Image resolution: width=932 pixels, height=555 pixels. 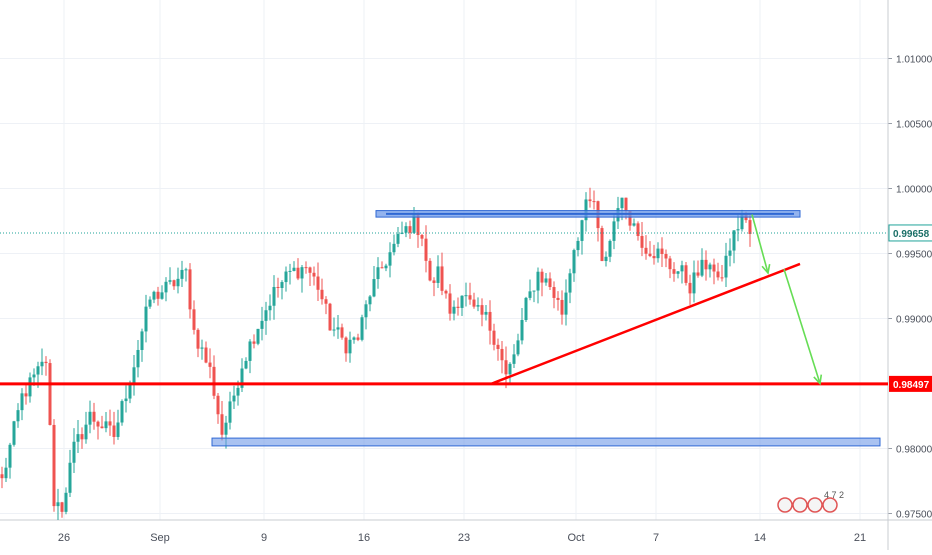 I want to click on y-tick-label: 1.00500, so click(x=914, y=125).